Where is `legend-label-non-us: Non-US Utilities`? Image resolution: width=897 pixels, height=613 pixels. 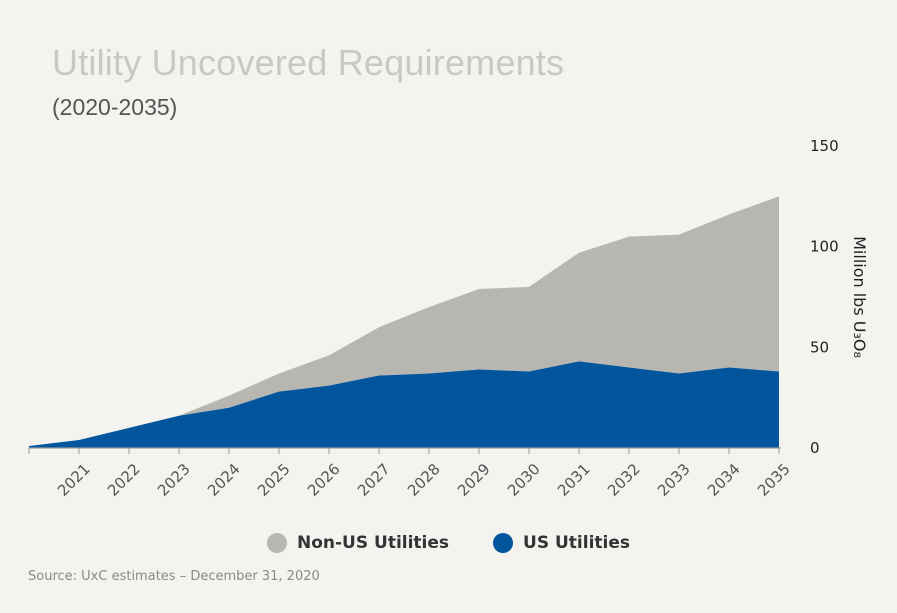 legend-label-non-us: Non-US Utilities is located at coordinates (373, 543).